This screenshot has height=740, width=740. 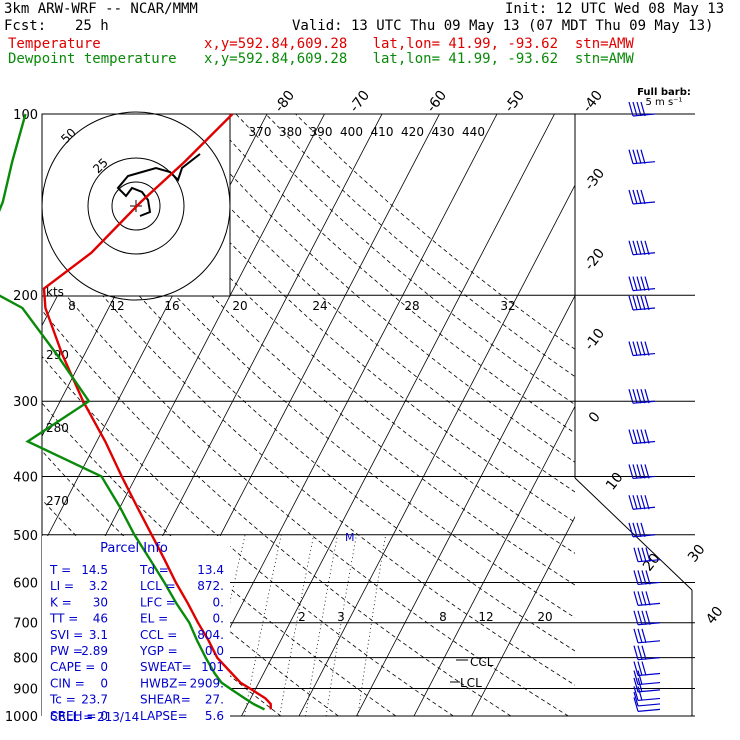 What do you see at coordinates (92, 59) in the screenshot?
I see `dewpoint-legend: Dewpoint temperature` at bounding box center [92, 59].